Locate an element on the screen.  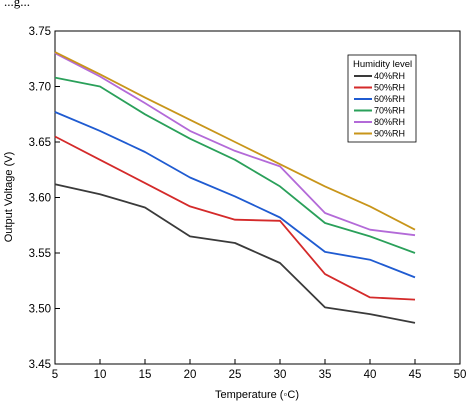
legend-label: 90%RH is located at coordinates (389, 134).